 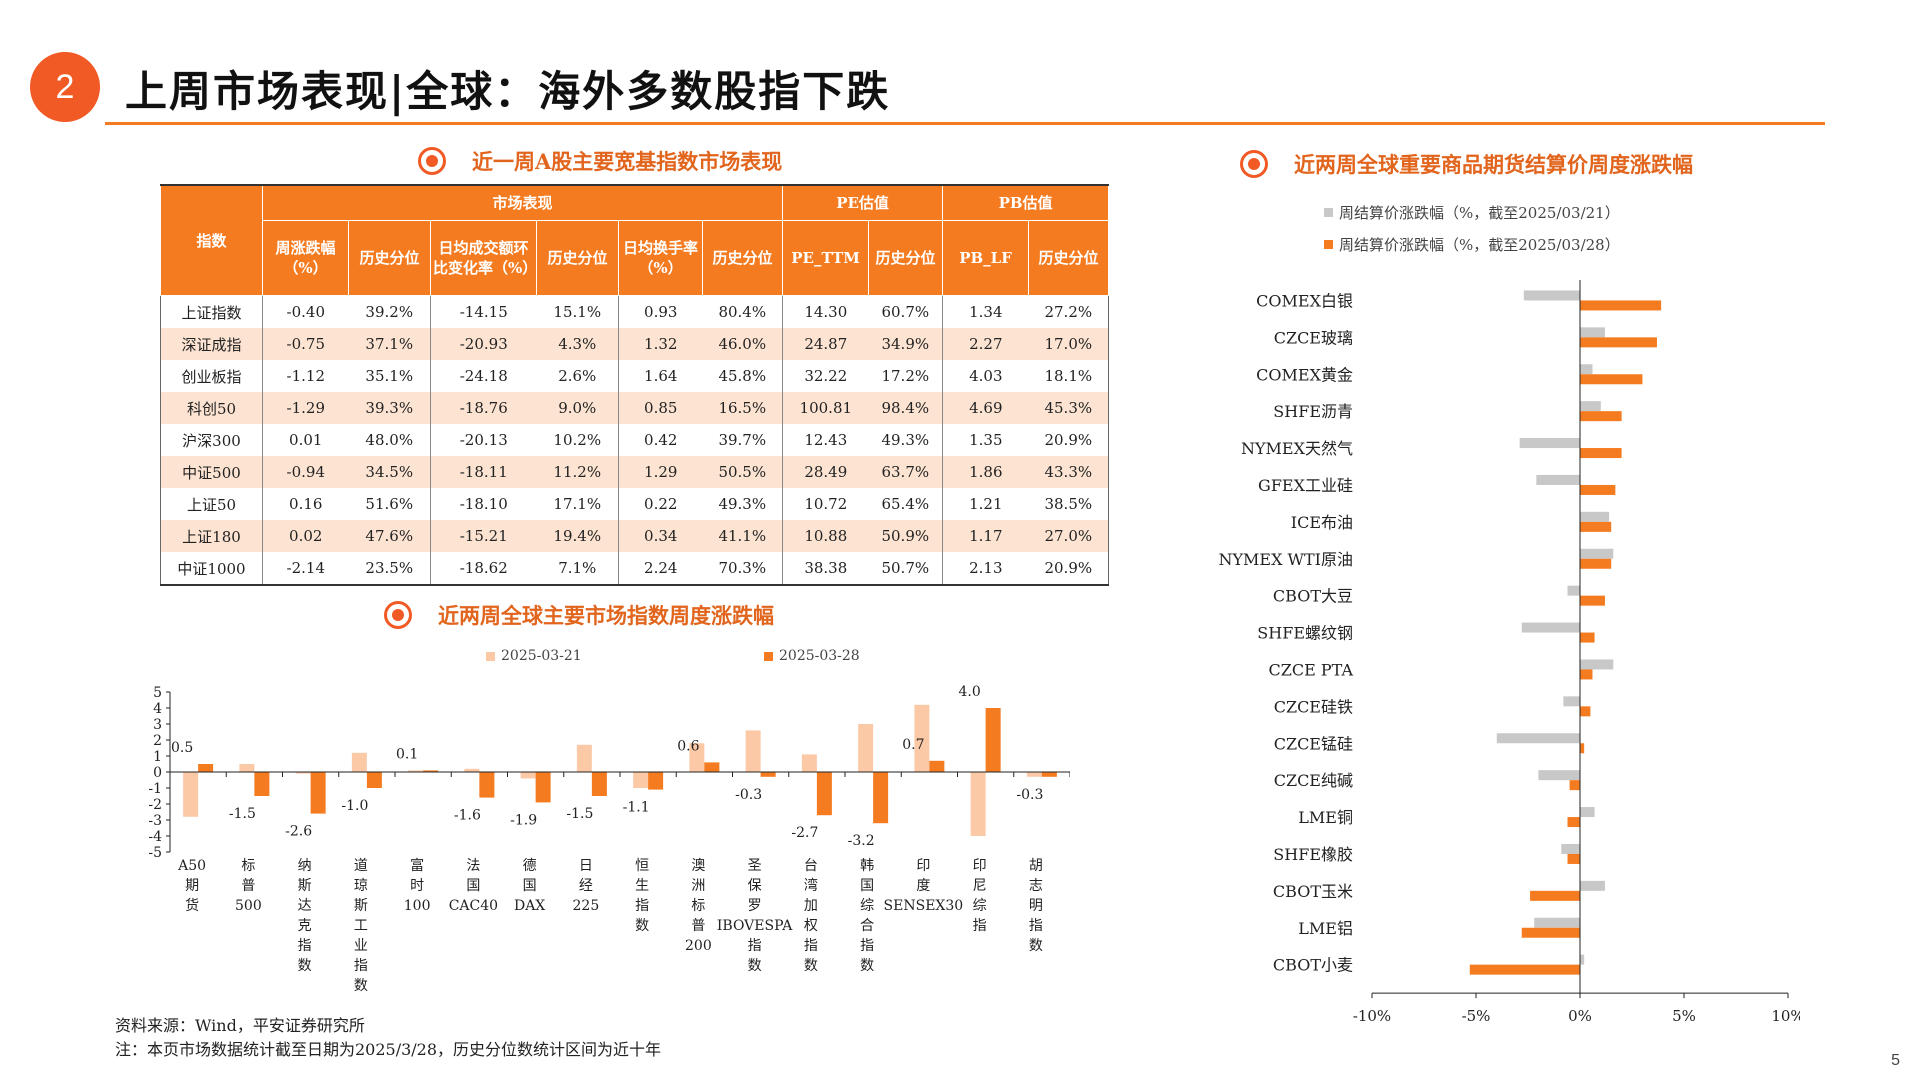 What do you see at coordinates (508, 91) in the screenshot?
I see `page-title: 上周市场表现|全球：海外多数股指下跌` at bounding box center [508, 91].